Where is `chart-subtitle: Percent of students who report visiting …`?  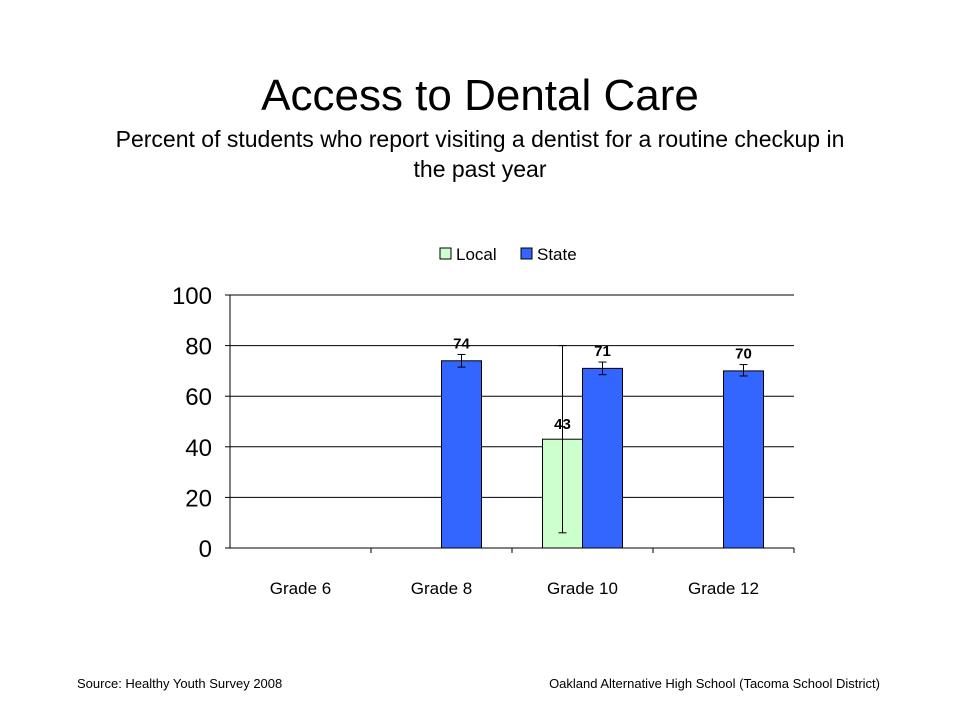
chart-subtitle: Percent of students who report visiting … is located at coordinates (480, 154).